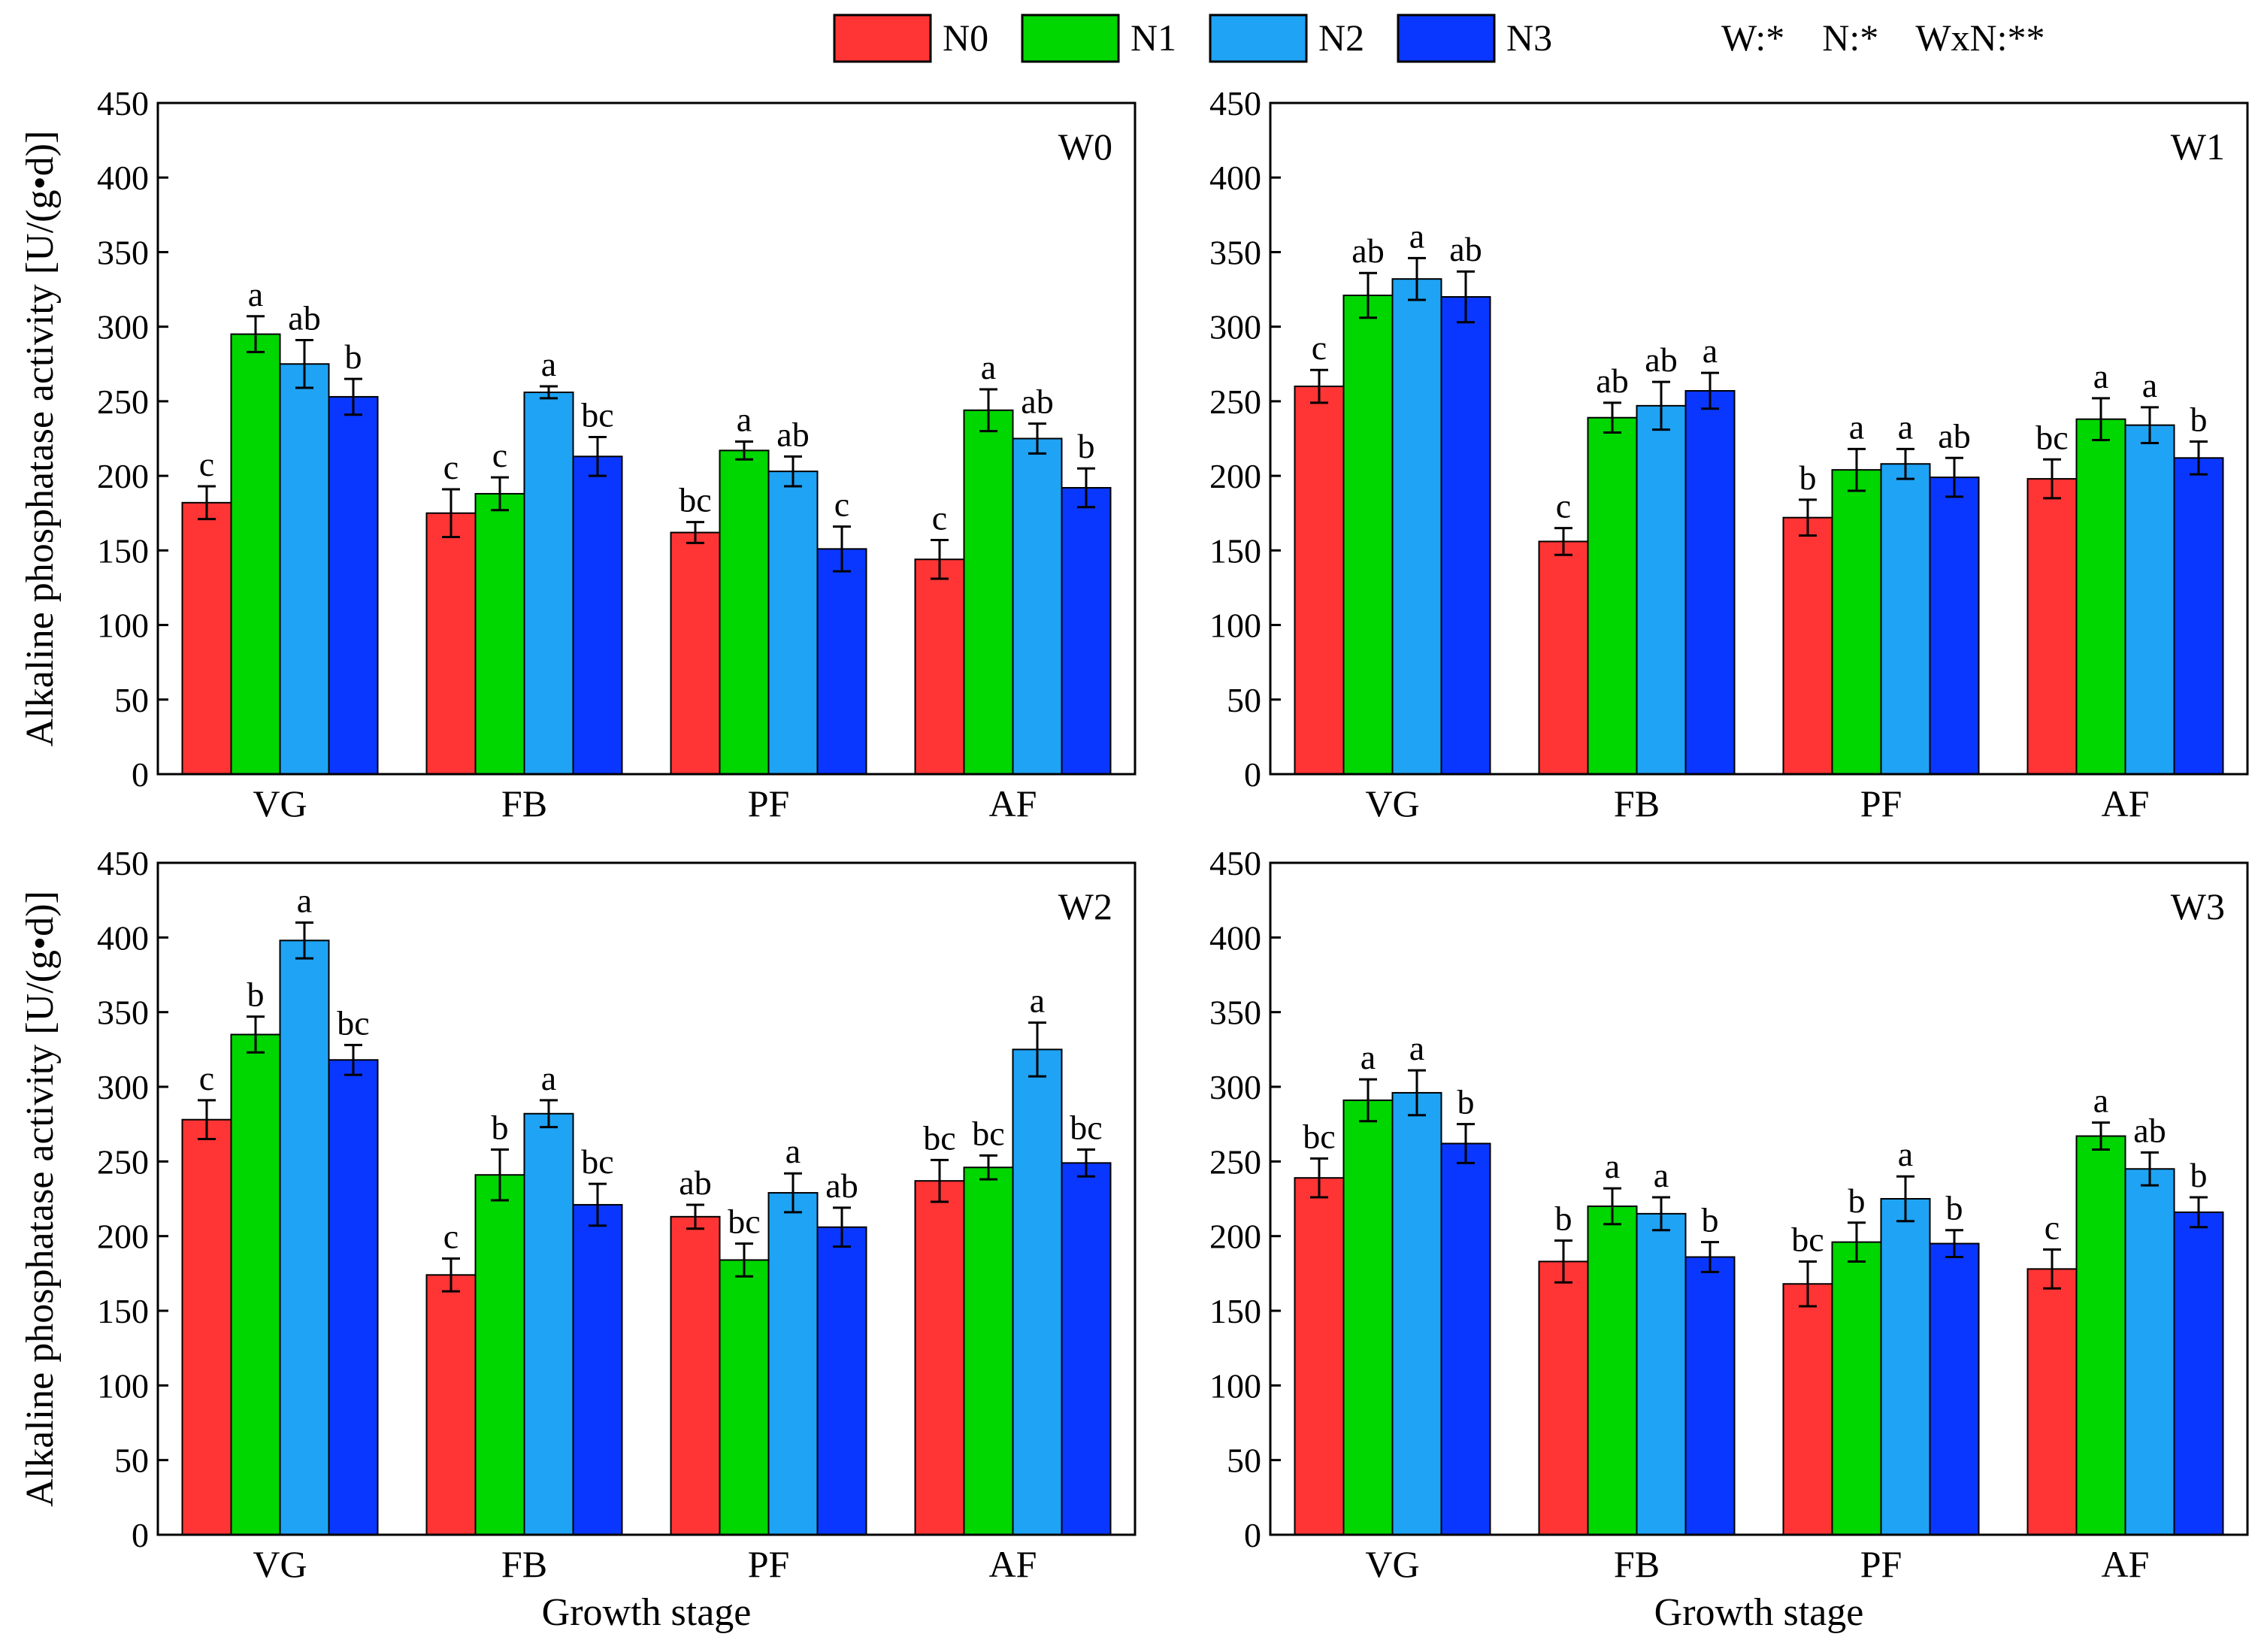 The height and width of the screenshot is (1652, 2261). Describe the element at coordinates (2052, 627) in the screenshot. I see `panel-w1-af-n0-bar` at that location.